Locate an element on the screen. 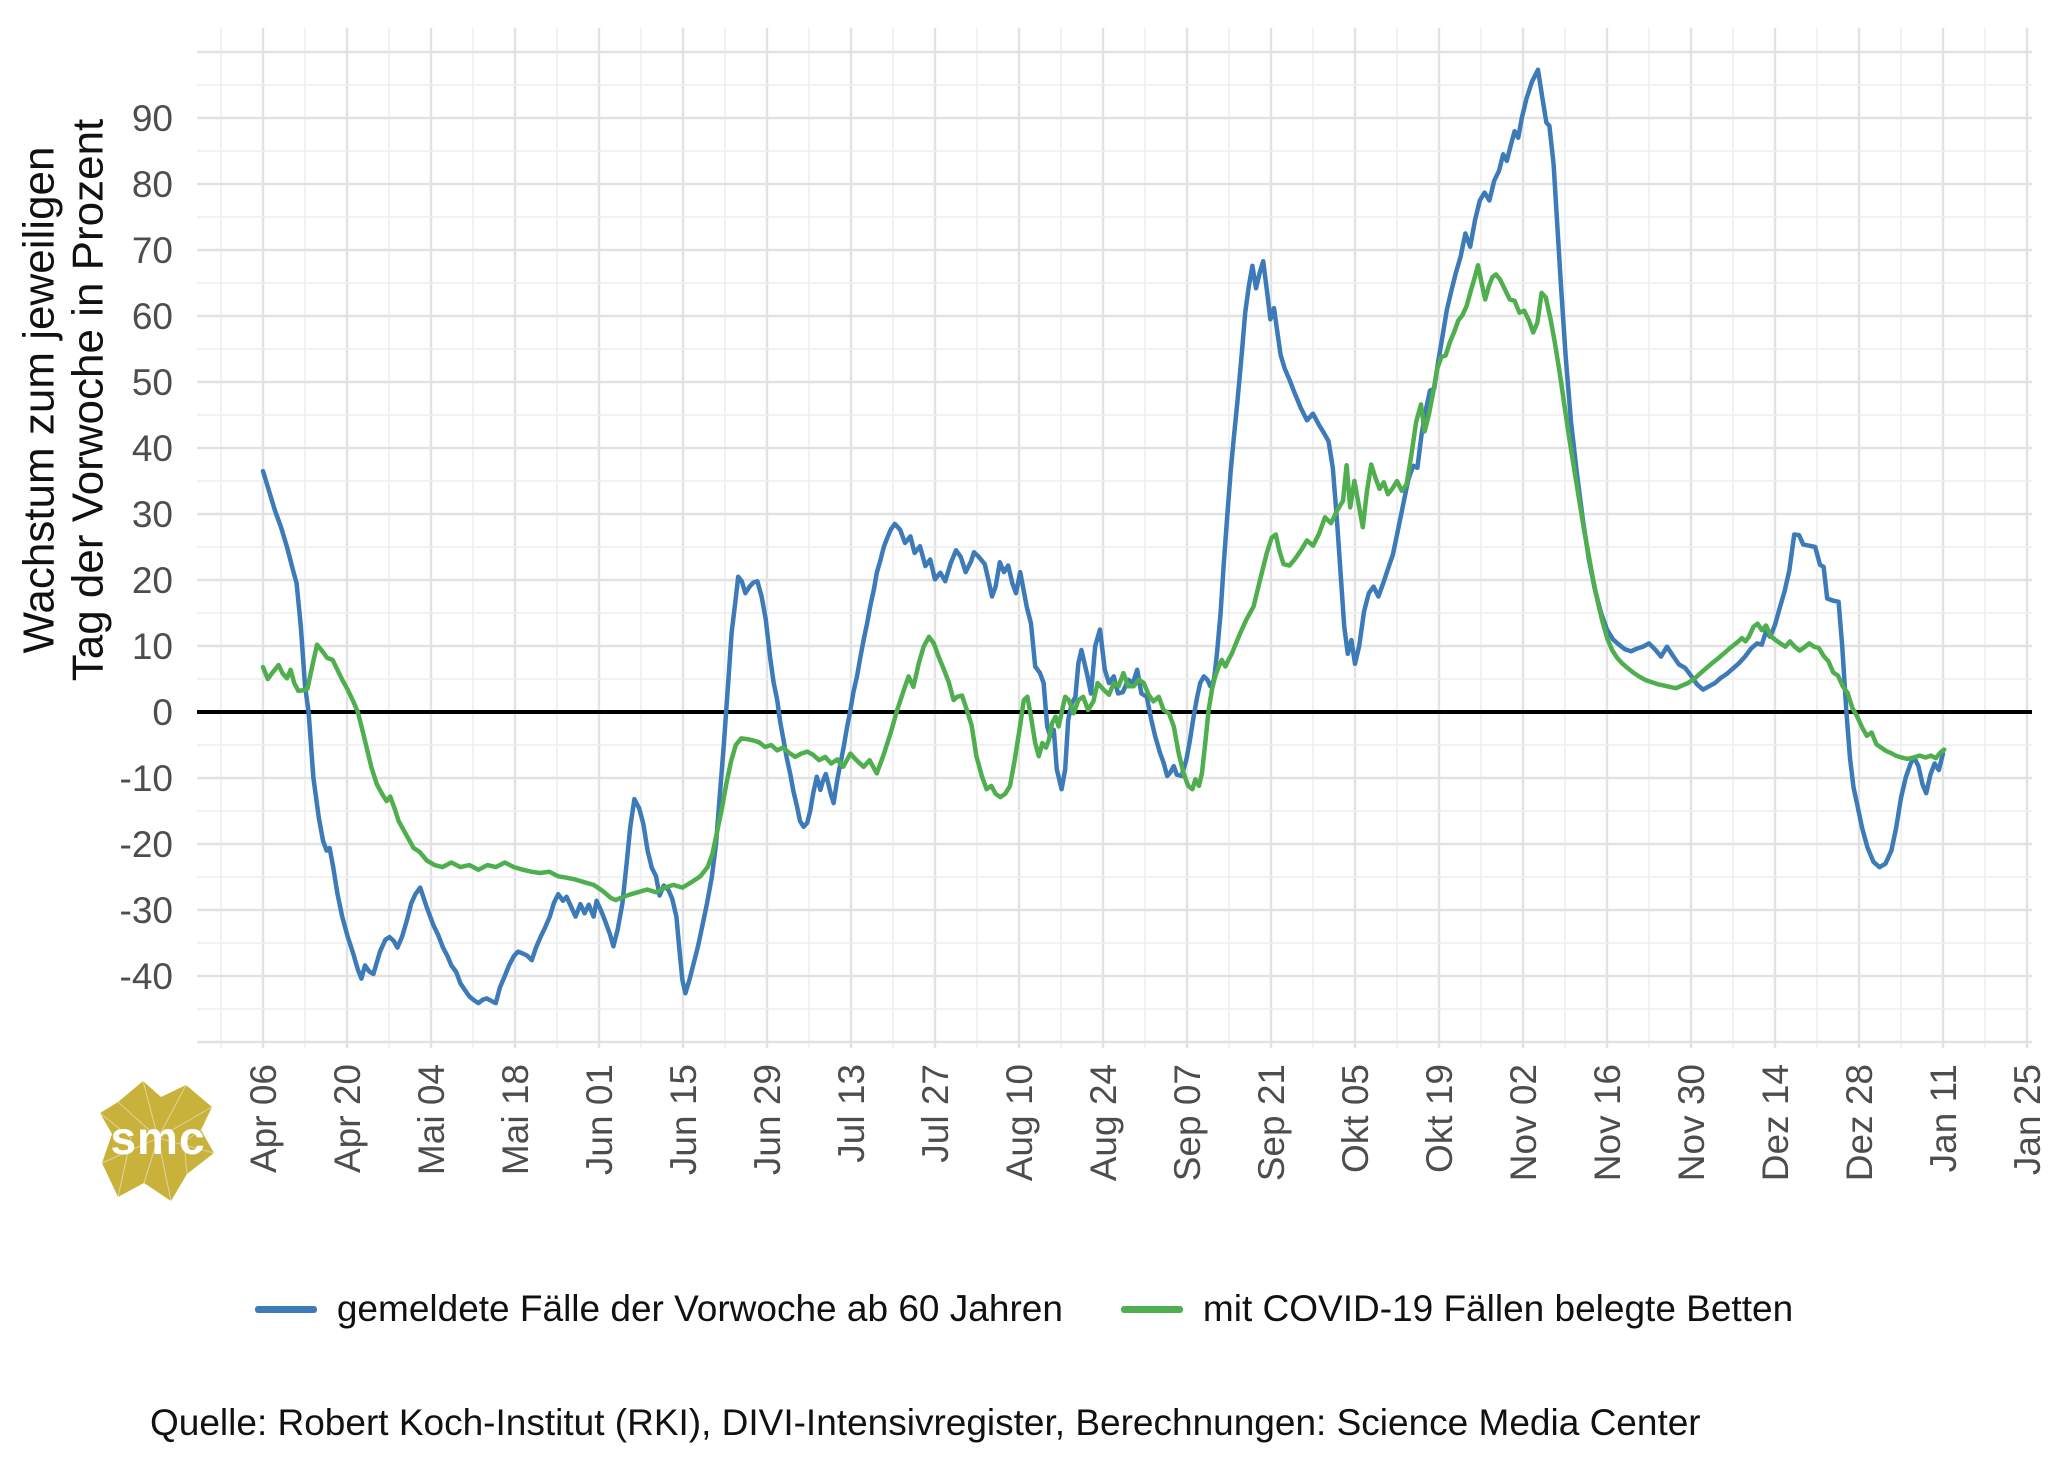  legend-swatch-blue is located at coordinates (285, 1309).